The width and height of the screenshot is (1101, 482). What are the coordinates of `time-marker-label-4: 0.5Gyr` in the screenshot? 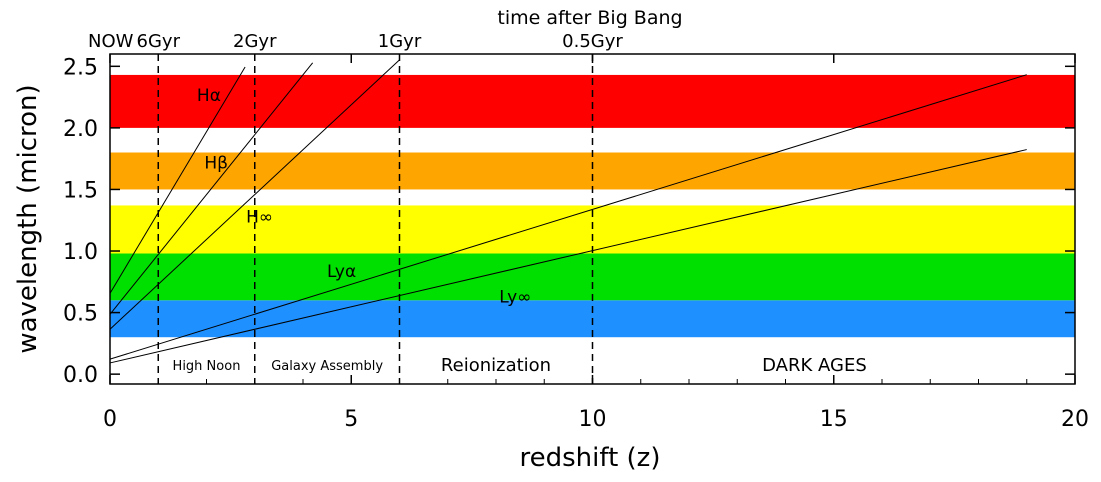 It's located at (592, 41).